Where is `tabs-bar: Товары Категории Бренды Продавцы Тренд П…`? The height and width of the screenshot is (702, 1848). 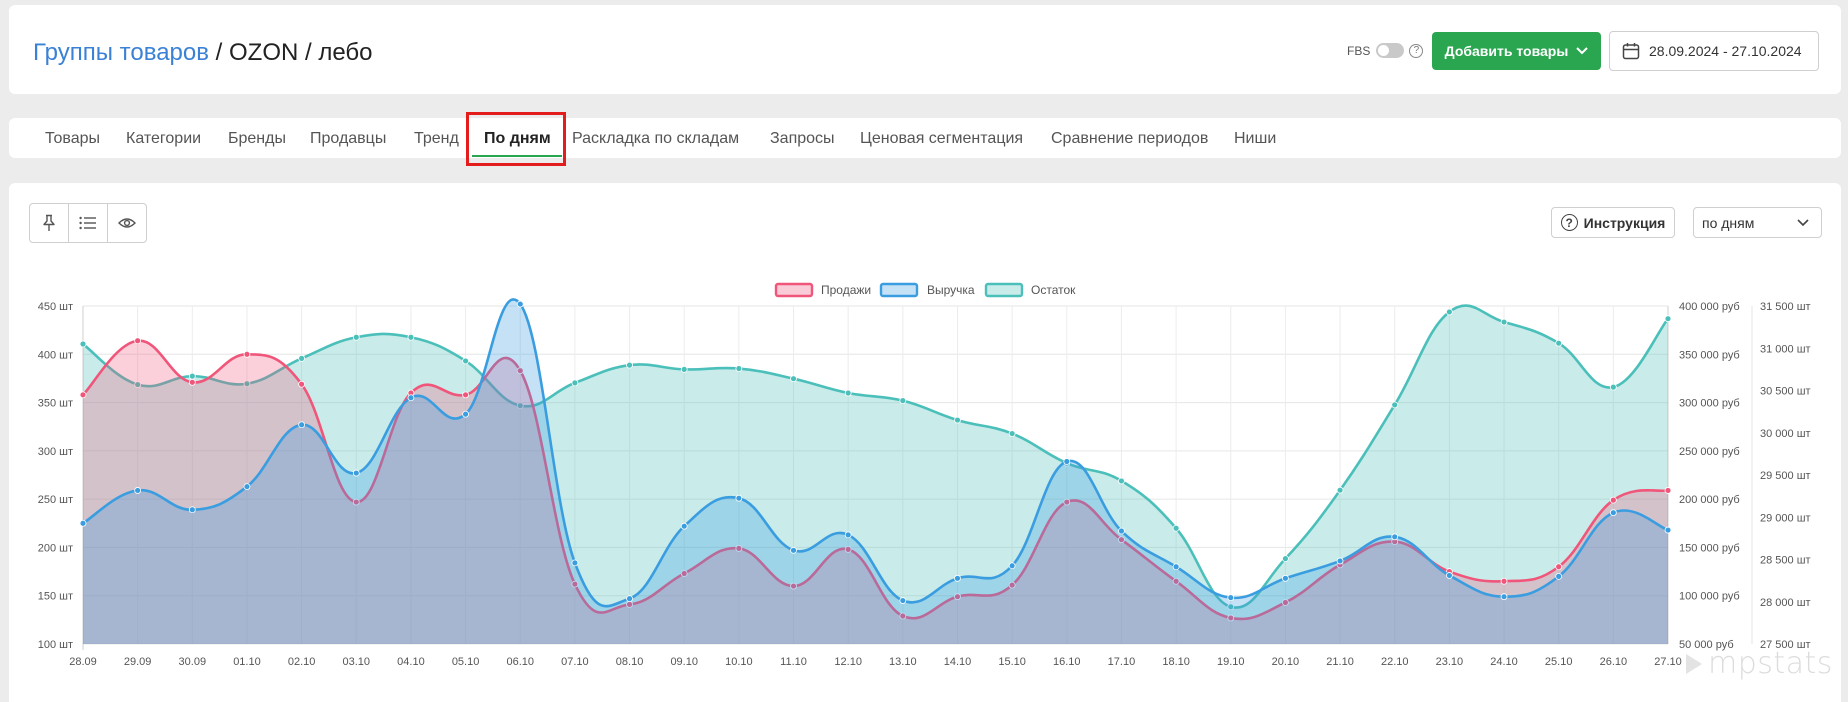 tabs-bar: Товары Категории Бренды Продавцы Тренд П… is located at coordinates (925, 139).